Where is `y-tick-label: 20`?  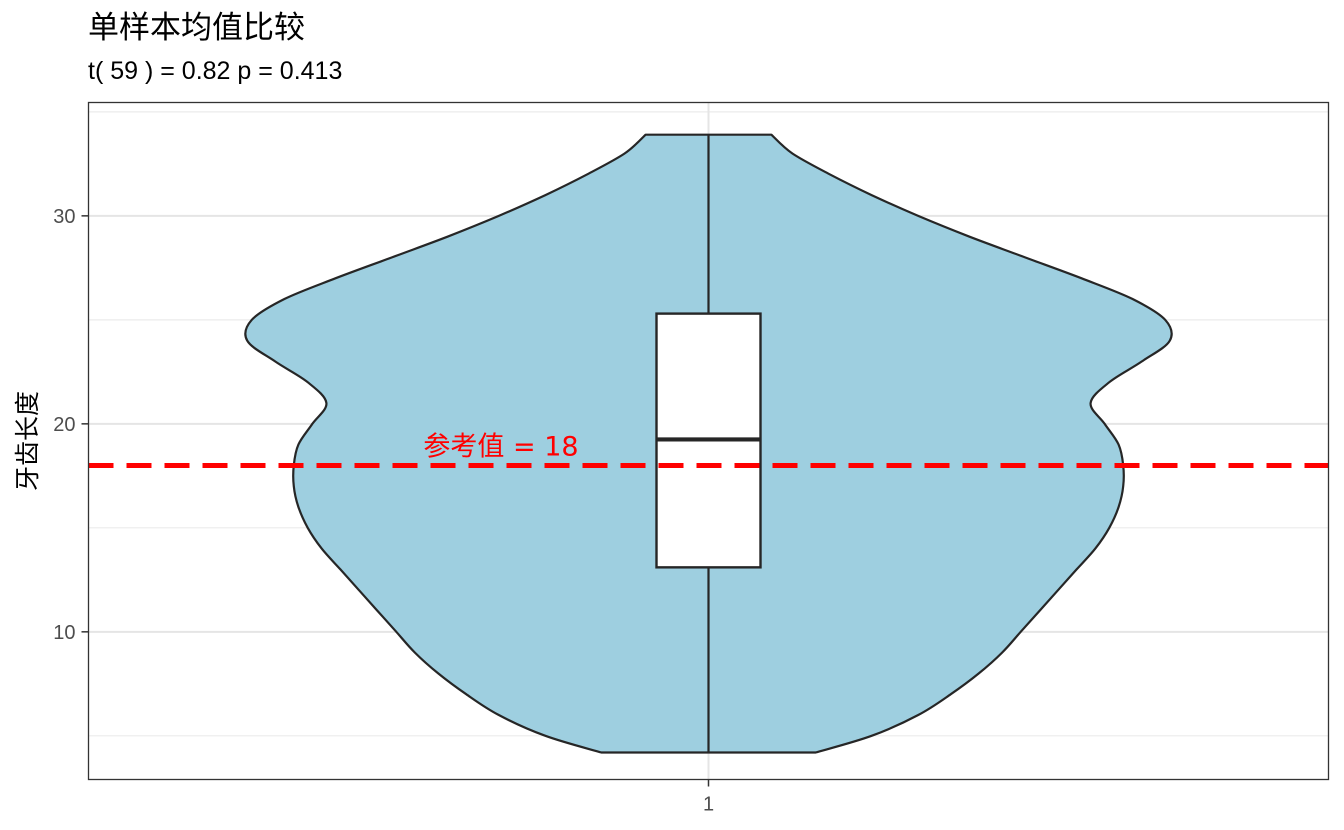
y-tick-label: 20 is located at coordinates (64, 425).